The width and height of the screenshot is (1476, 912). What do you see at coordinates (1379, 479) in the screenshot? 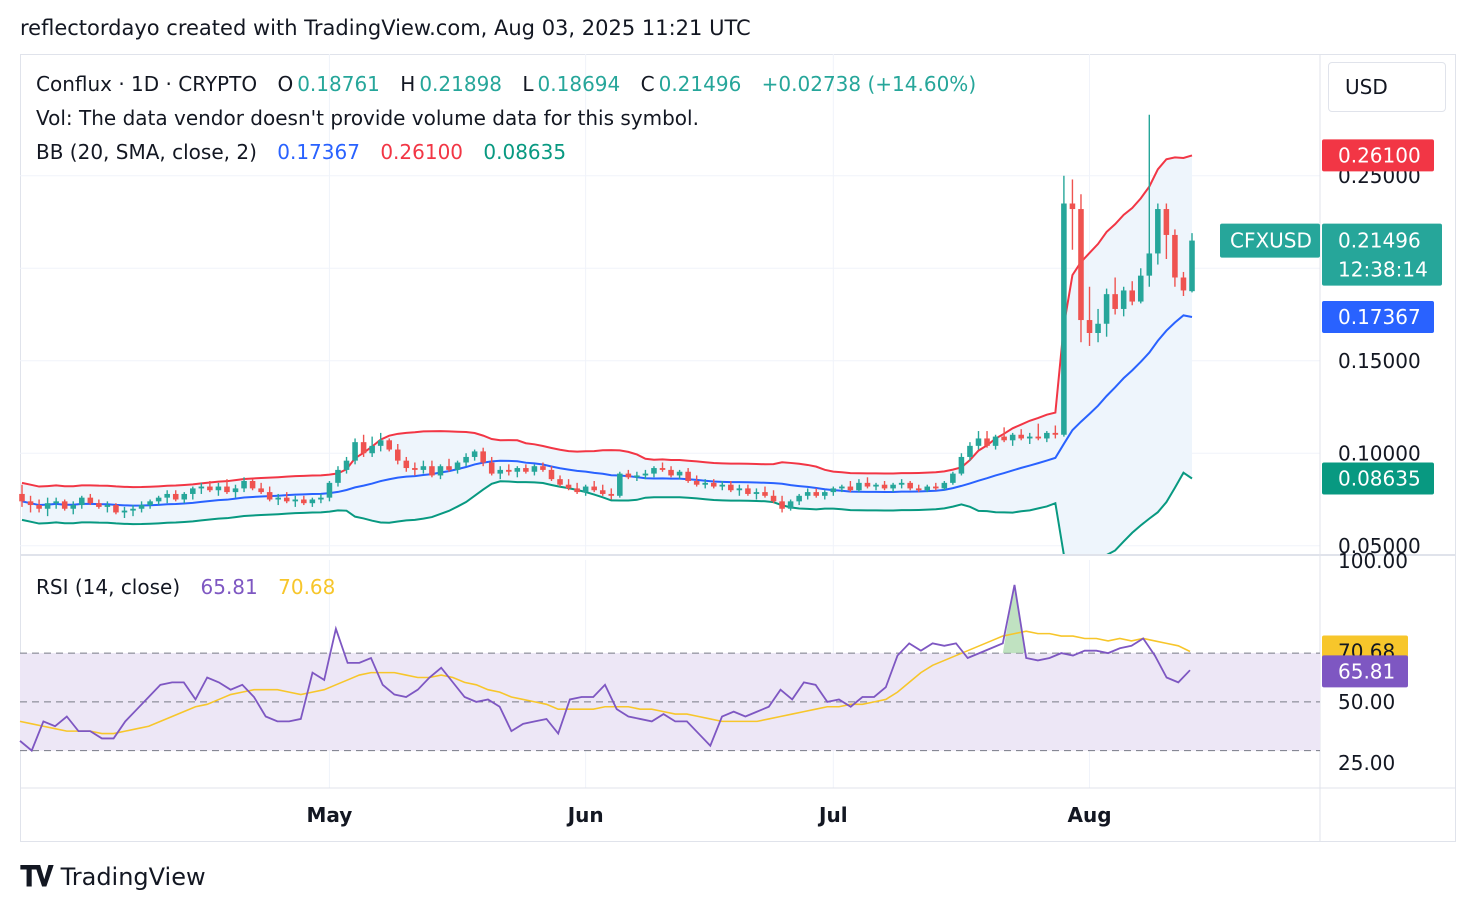
I see `bb-lower-badge-label: 0.08635` at bounding box center [1379, 479].